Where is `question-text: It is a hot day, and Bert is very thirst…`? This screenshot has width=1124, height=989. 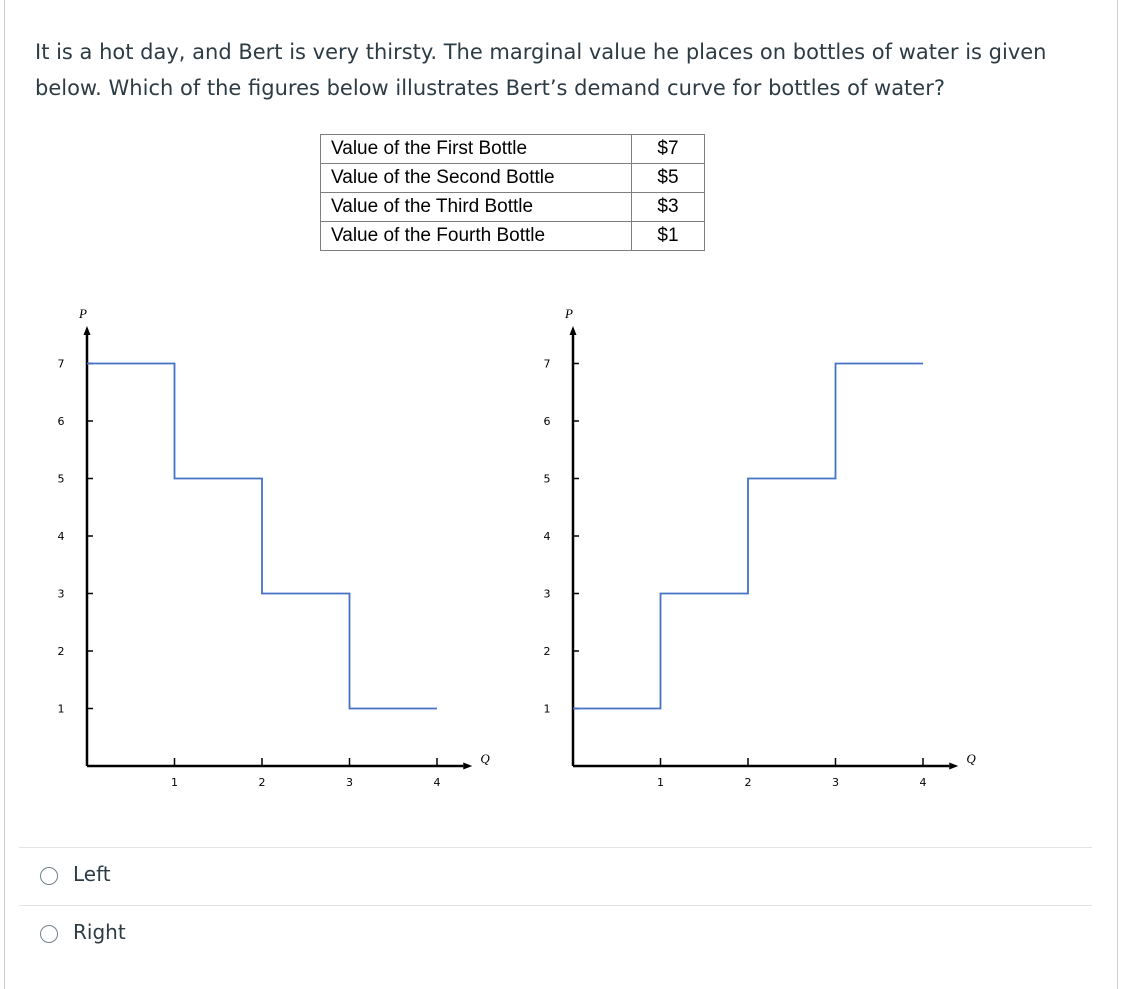
question-text: It is a hot day, and Bert is very thirst… is located at coordinates (541, 70).